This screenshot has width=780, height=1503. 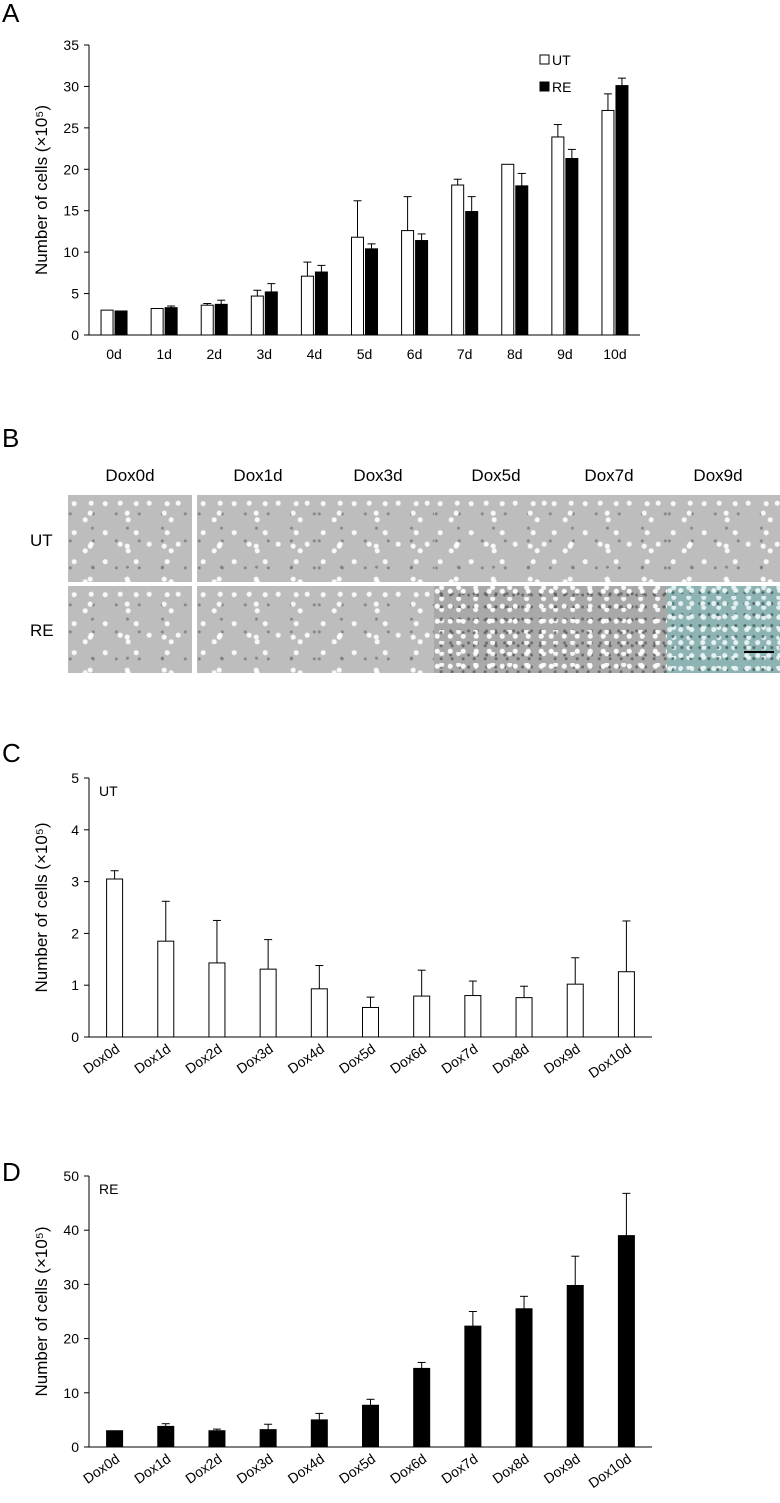 What do you see at coordinates (379, 538) in the screenshot?
I see `micrograph-ut-dox3d` at bounding box center [379, 538].